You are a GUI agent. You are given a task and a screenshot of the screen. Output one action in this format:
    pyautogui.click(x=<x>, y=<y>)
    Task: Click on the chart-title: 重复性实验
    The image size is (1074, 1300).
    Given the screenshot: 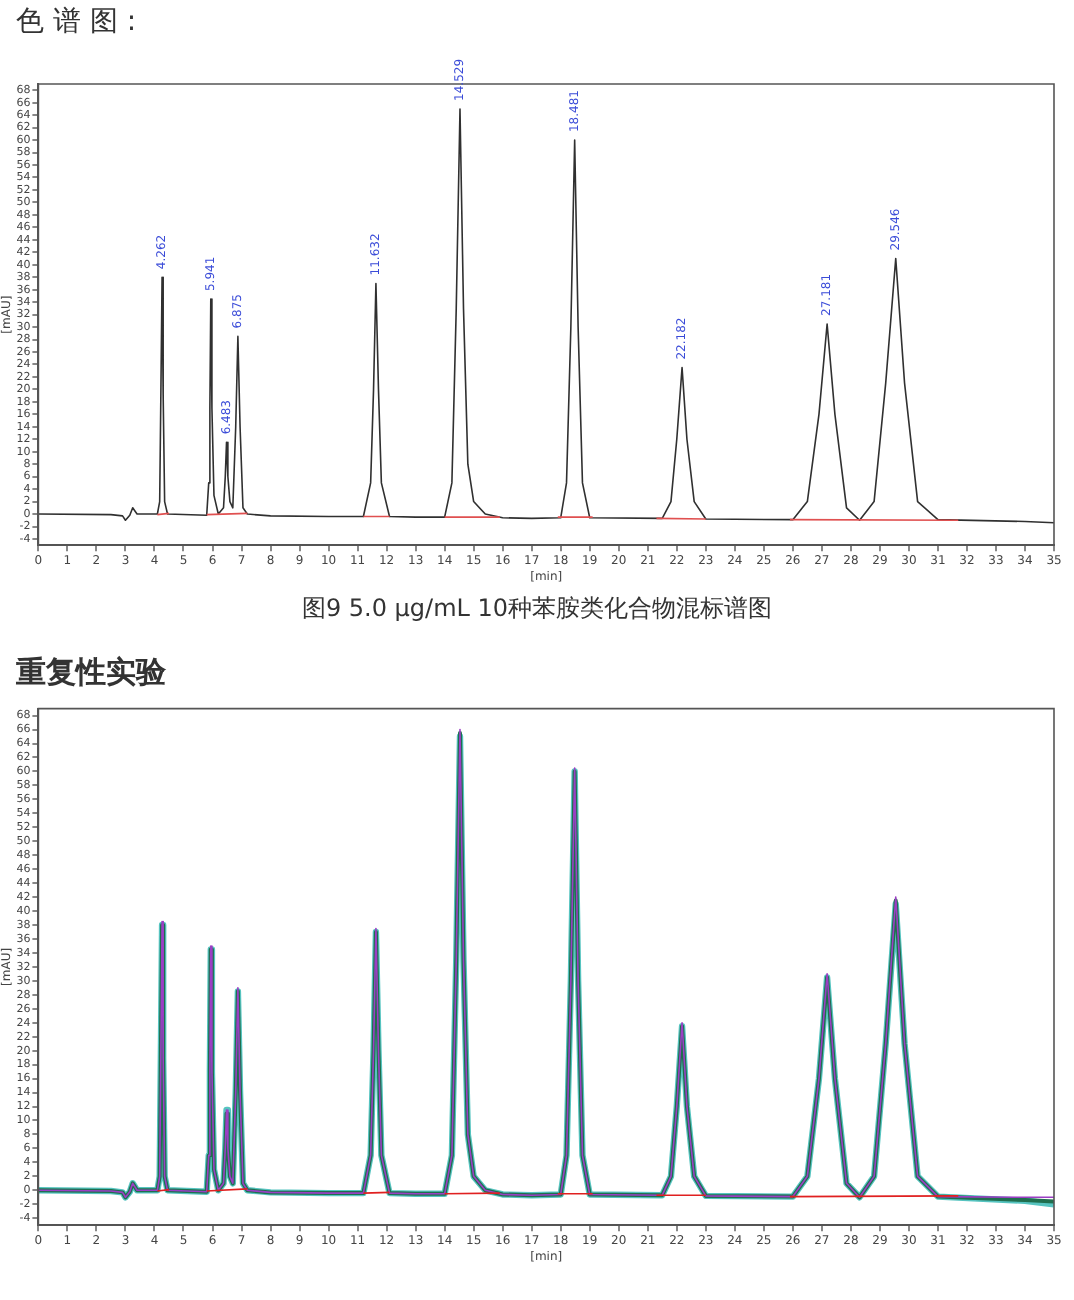 What is the action you would take?
    pyautogui.click(x=91, y=673)
    